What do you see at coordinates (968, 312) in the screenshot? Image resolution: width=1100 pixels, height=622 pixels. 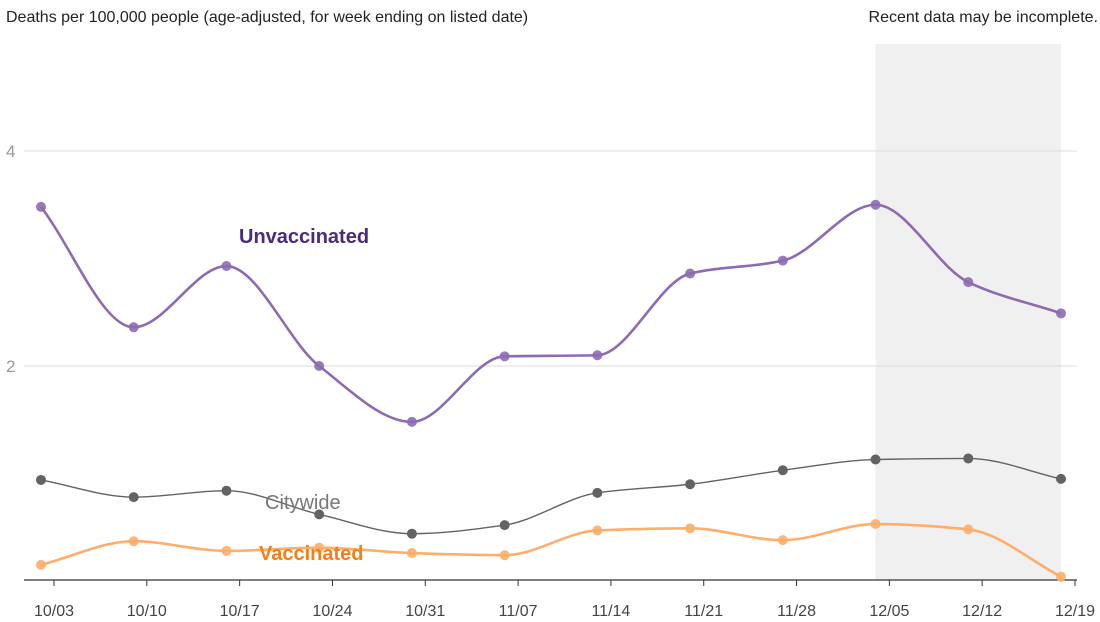 I see `incomplete-data-region` at bounding box center [968, 312].